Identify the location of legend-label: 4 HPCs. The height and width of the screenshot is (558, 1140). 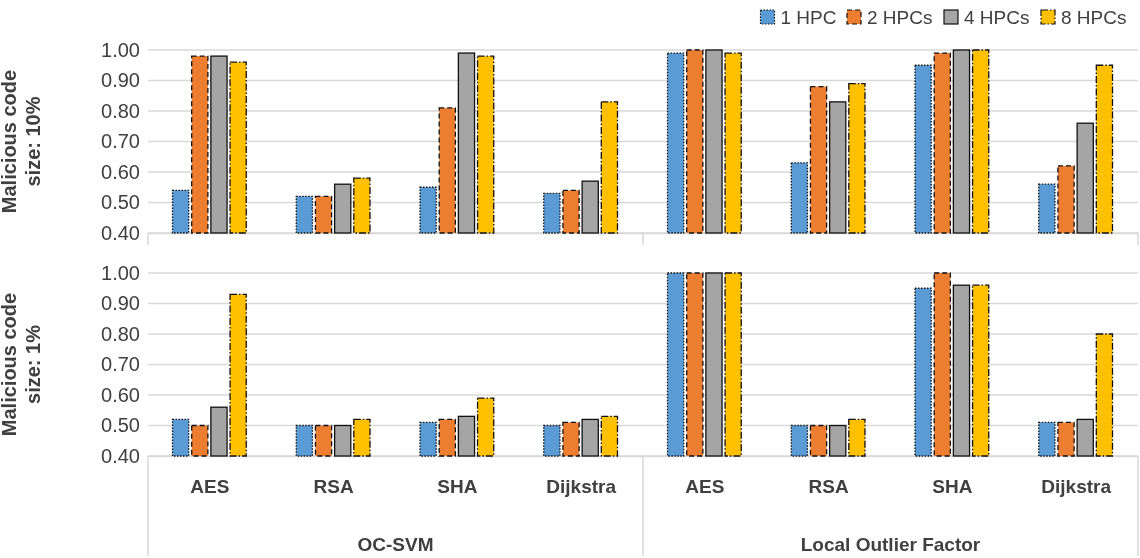
(997, 17).